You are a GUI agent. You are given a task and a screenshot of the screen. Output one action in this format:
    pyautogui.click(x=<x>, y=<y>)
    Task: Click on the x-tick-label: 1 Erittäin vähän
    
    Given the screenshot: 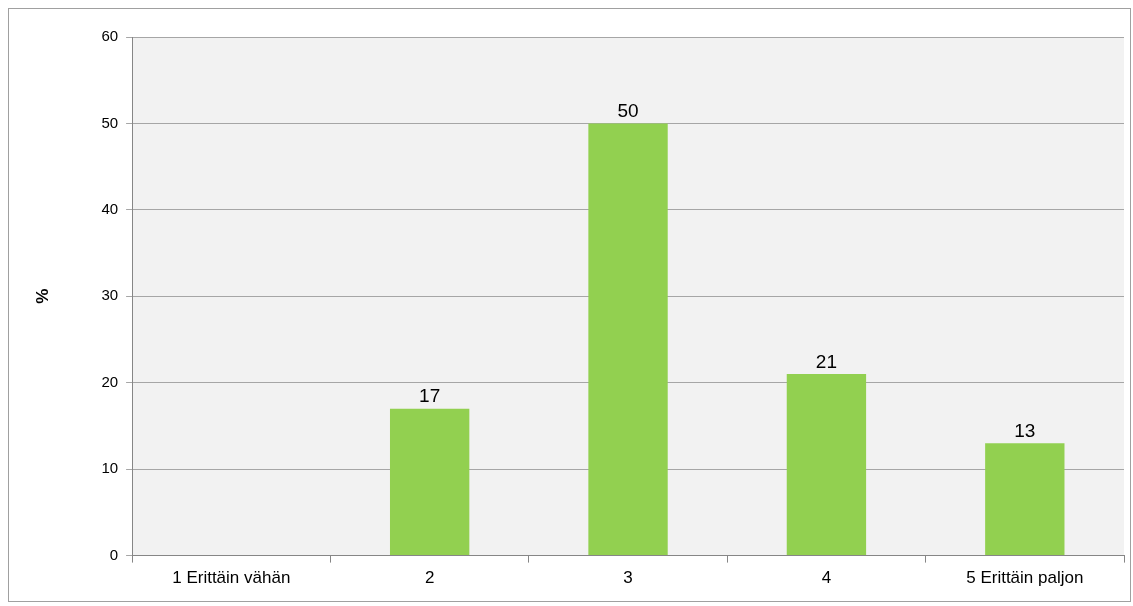 What is the action you would take?
    pyautogui.click(x=231, y=578)
    